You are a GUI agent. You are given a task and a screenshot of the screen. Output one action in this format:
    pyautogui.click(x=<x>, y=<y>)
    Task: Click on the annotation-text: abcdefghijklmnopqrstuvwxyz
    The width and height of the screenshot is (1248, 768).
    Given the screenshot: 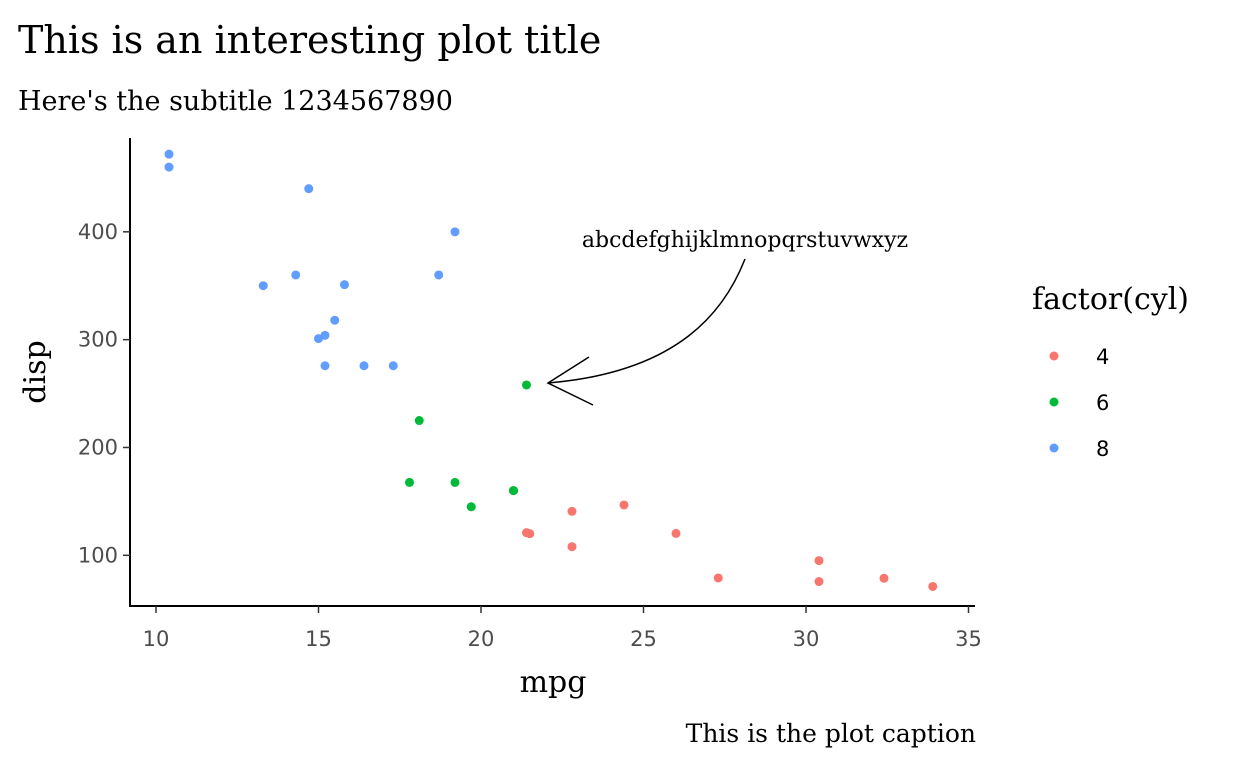 What is the action you would take?
    pyautogui.click(x=745, y=240)
    